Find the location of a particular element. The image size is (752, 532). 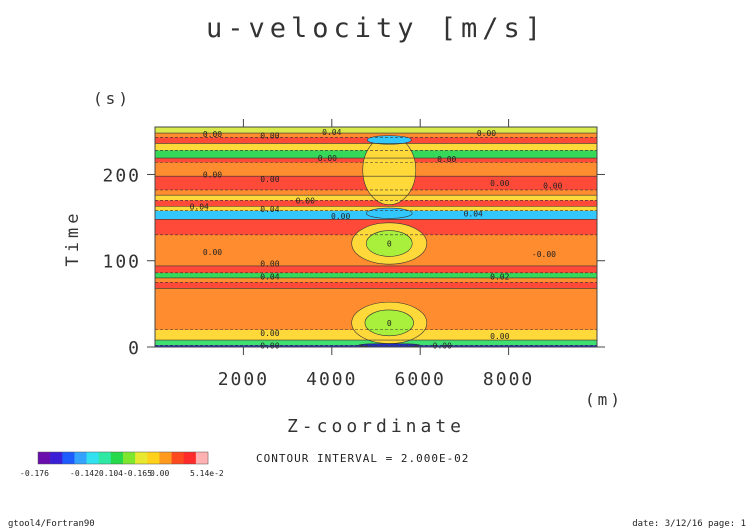

contour-label-3: 0.00 is located at coordinates (486, 133).